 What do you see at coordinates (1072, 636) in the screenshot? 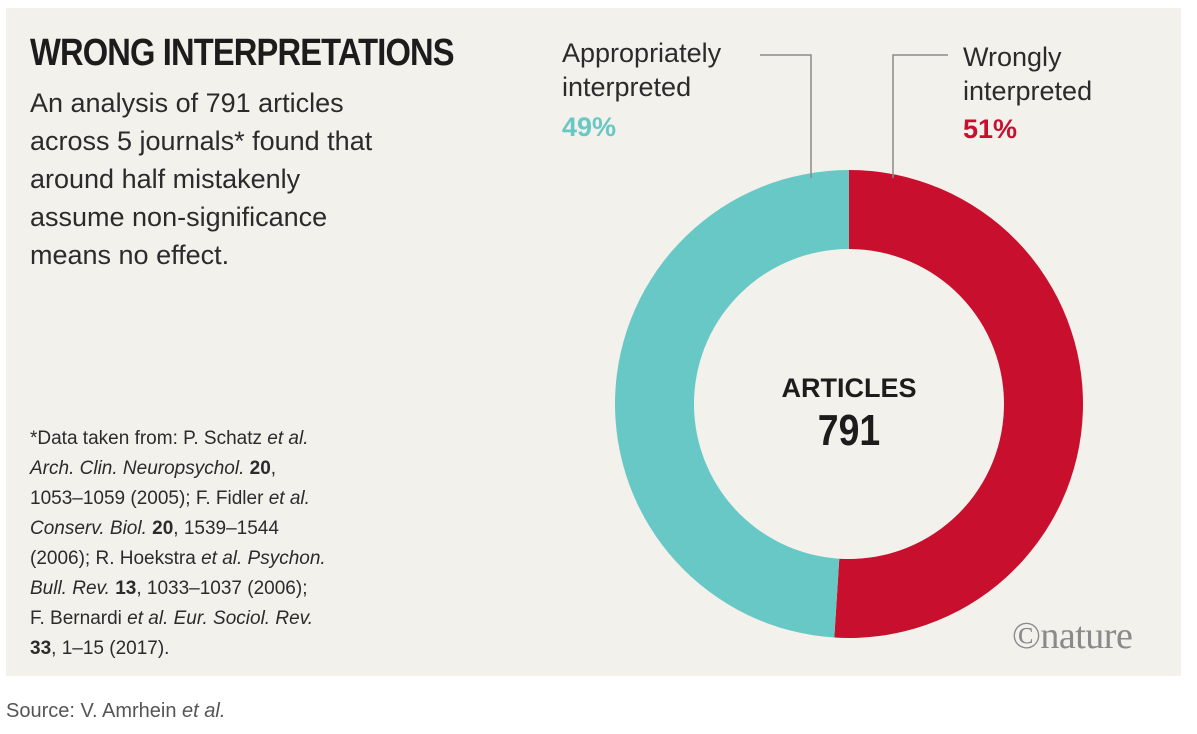
I see `nature-logo: ©nature` at bounding box center [1072, 636].